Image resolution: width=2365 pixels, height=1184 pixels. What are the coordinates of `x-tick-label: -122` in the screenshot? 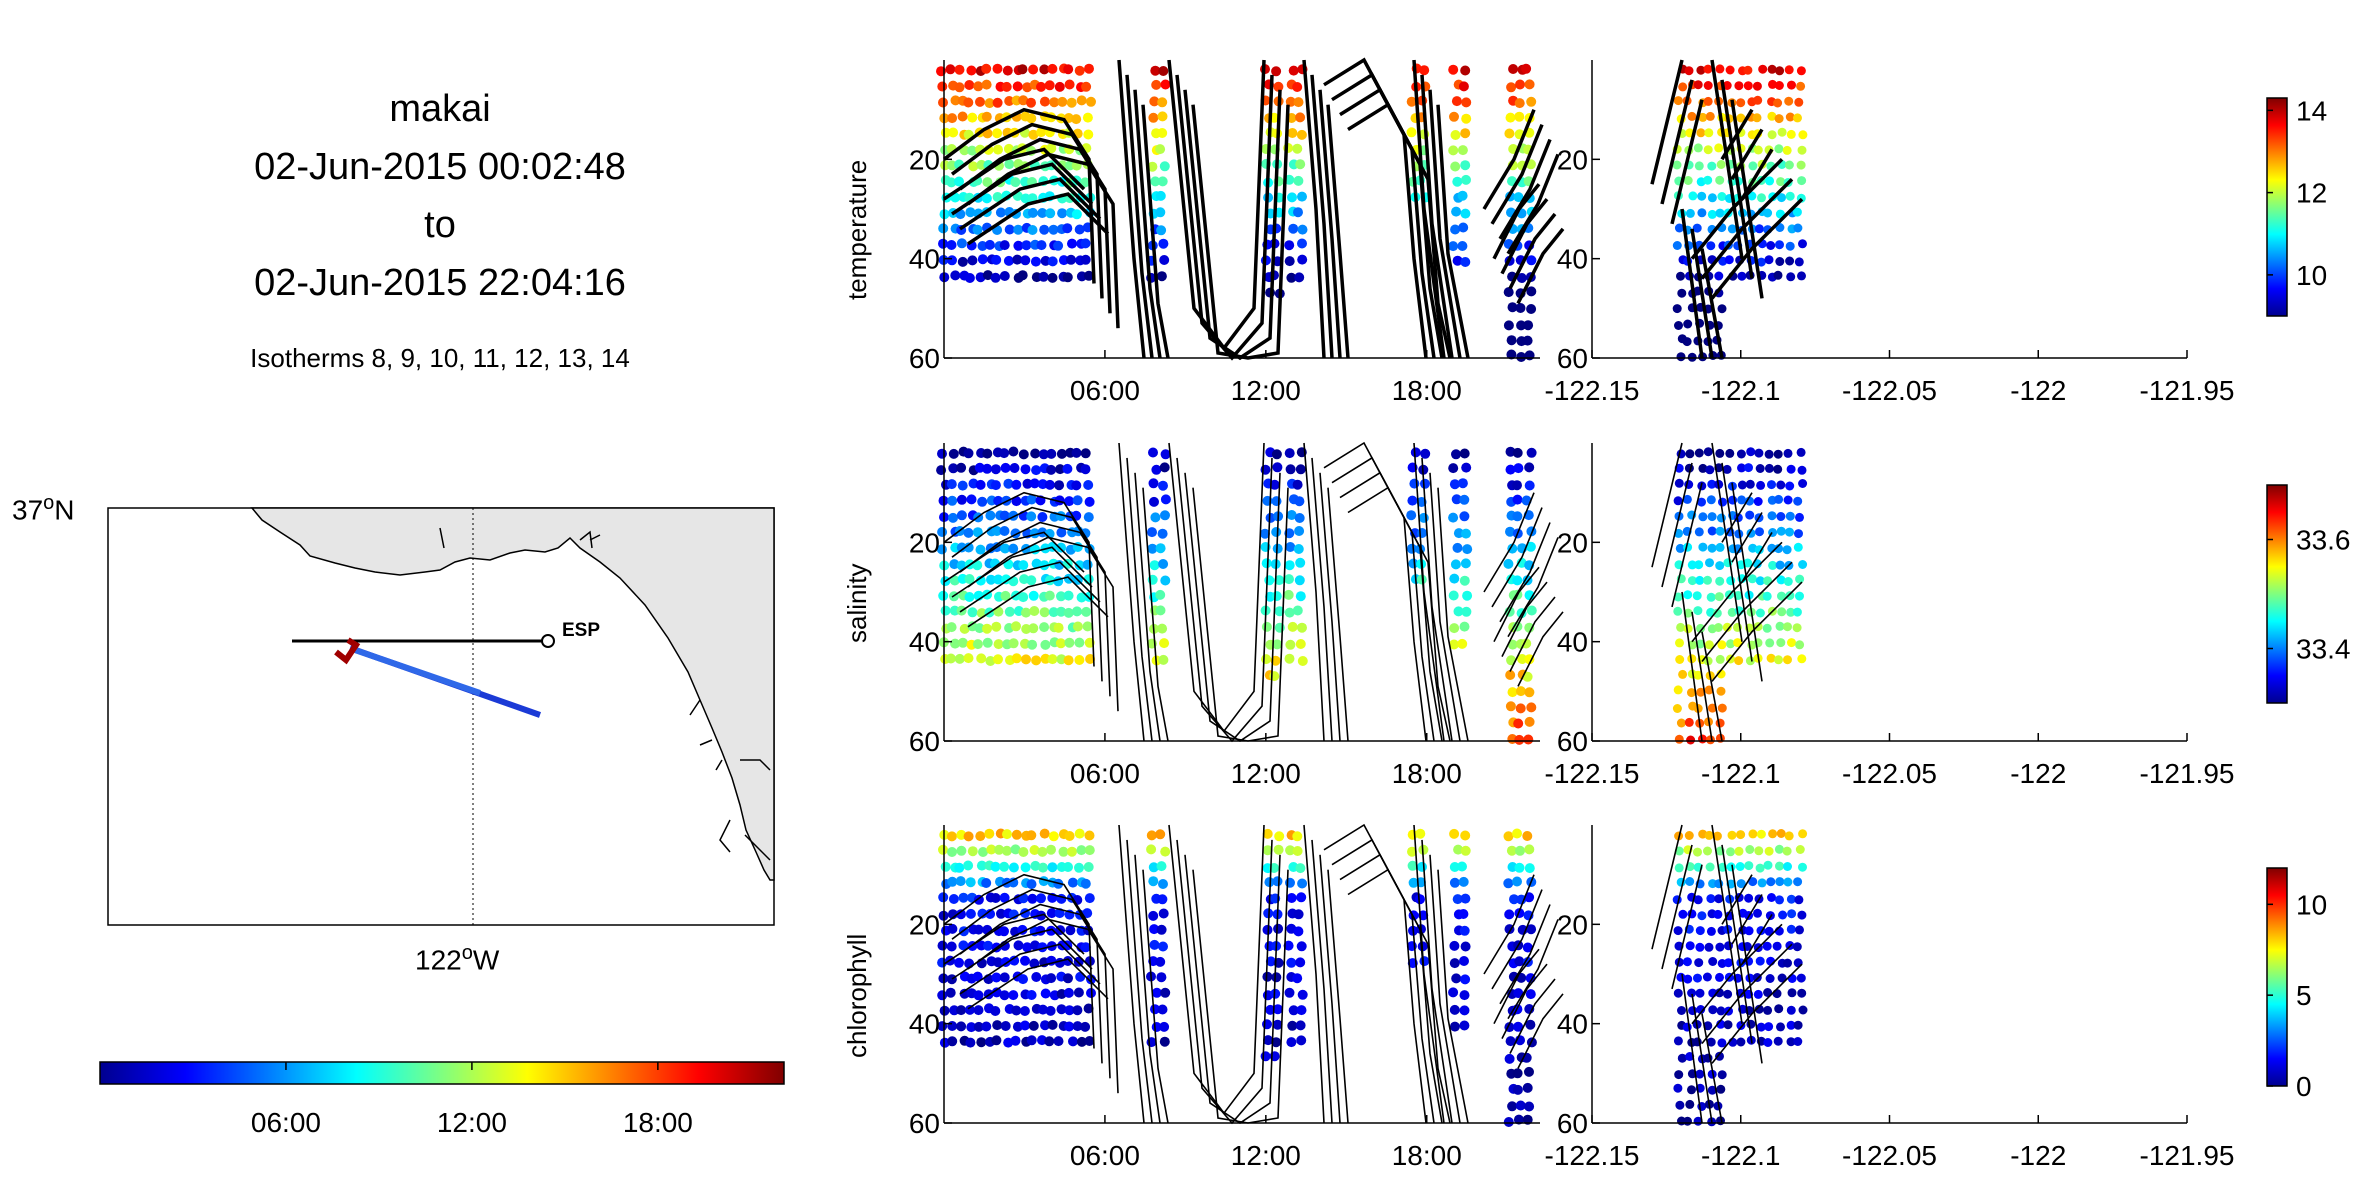 It's located at (2038, 773).